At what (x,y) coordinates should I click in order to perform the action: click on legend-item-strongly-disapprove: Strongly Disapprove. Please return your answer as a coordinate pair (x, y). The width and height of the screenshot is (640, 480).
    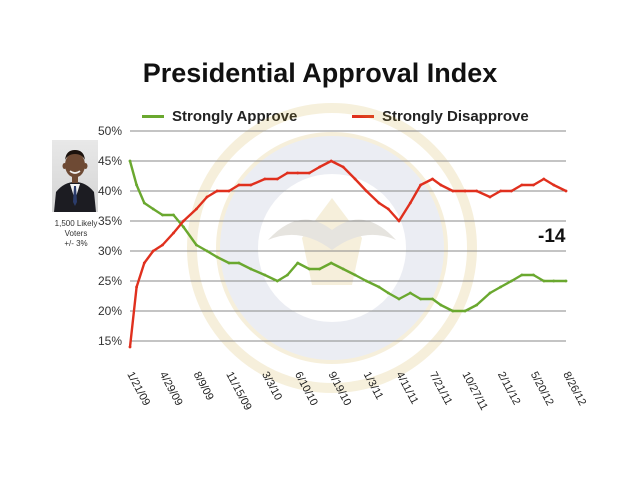
    Looking at the image, I should click on (440, 116).